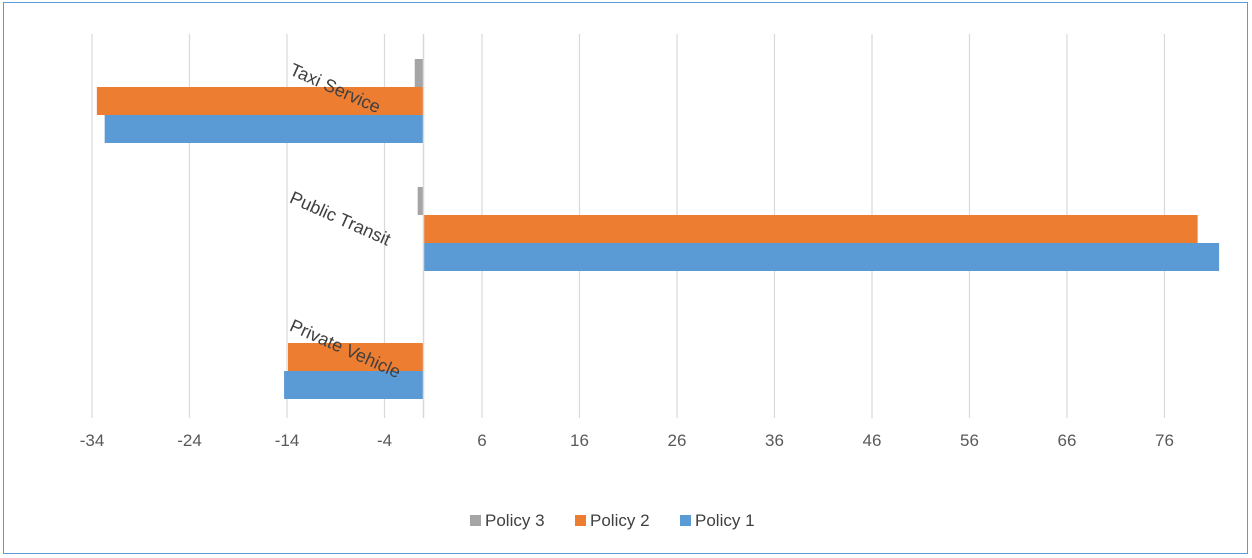 The height and width of the screenshot is (558, 1252). What do you see at coordinates (579, 440) in the screenshot?
I see `x-tick-label: 16` at bounding box center [579, 440].